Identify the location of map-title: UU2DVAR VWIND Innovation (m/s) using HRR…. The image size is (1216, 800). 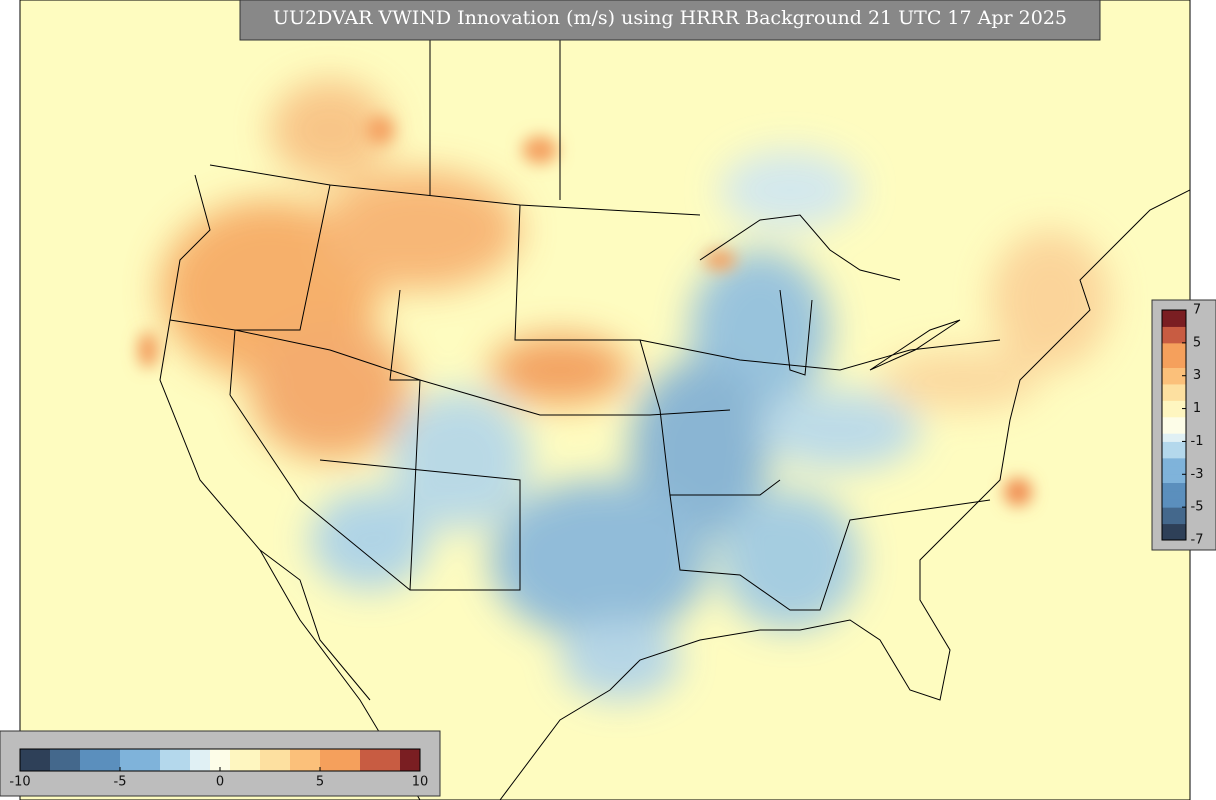
(670, 18).